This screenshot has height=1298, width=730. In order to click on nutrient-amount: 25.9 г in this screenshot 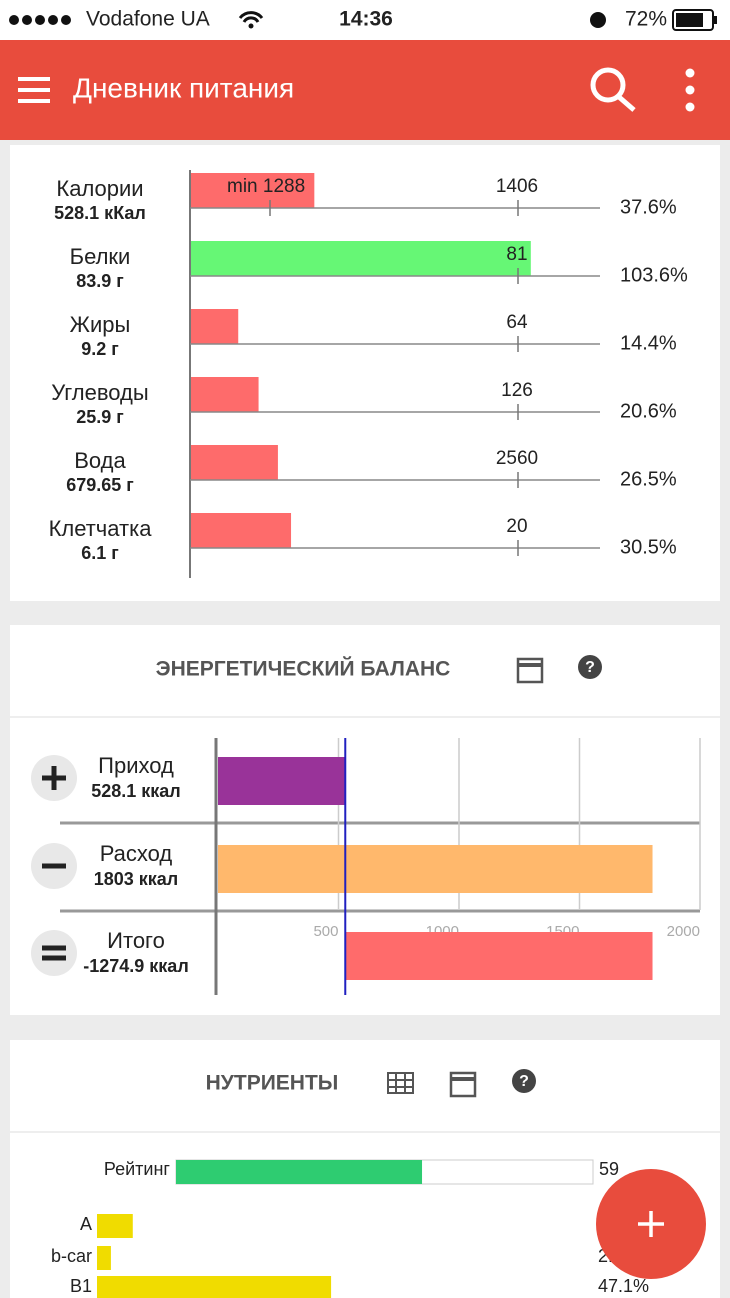, I will do `click(100, 417)`.